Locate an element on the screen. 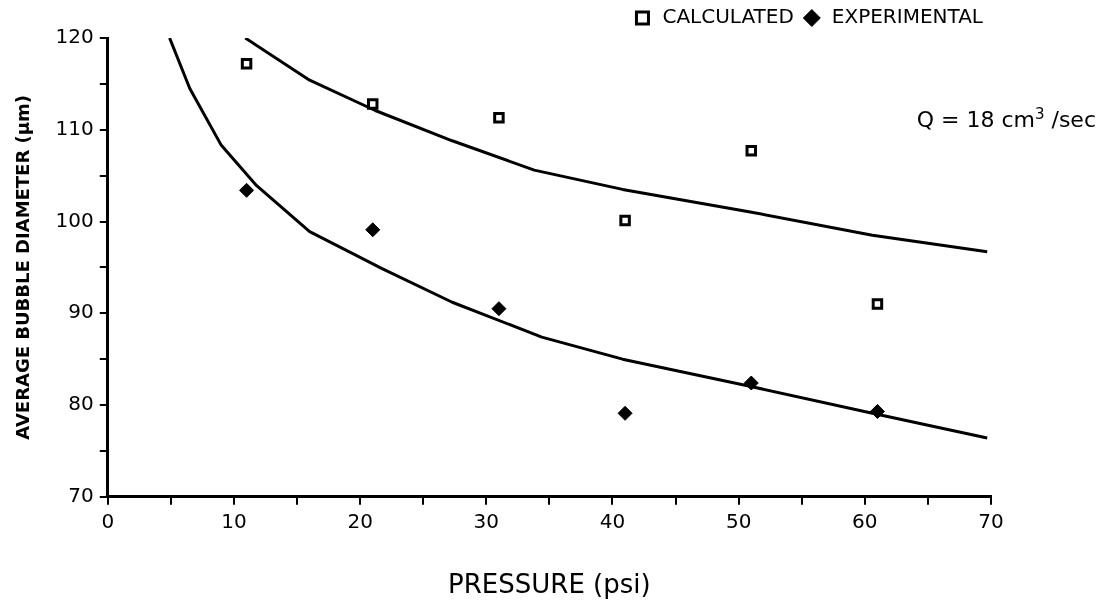 This screenshot has width=1106, height=606. legend-label: CALCULATED is located at coordinates (728, 16).